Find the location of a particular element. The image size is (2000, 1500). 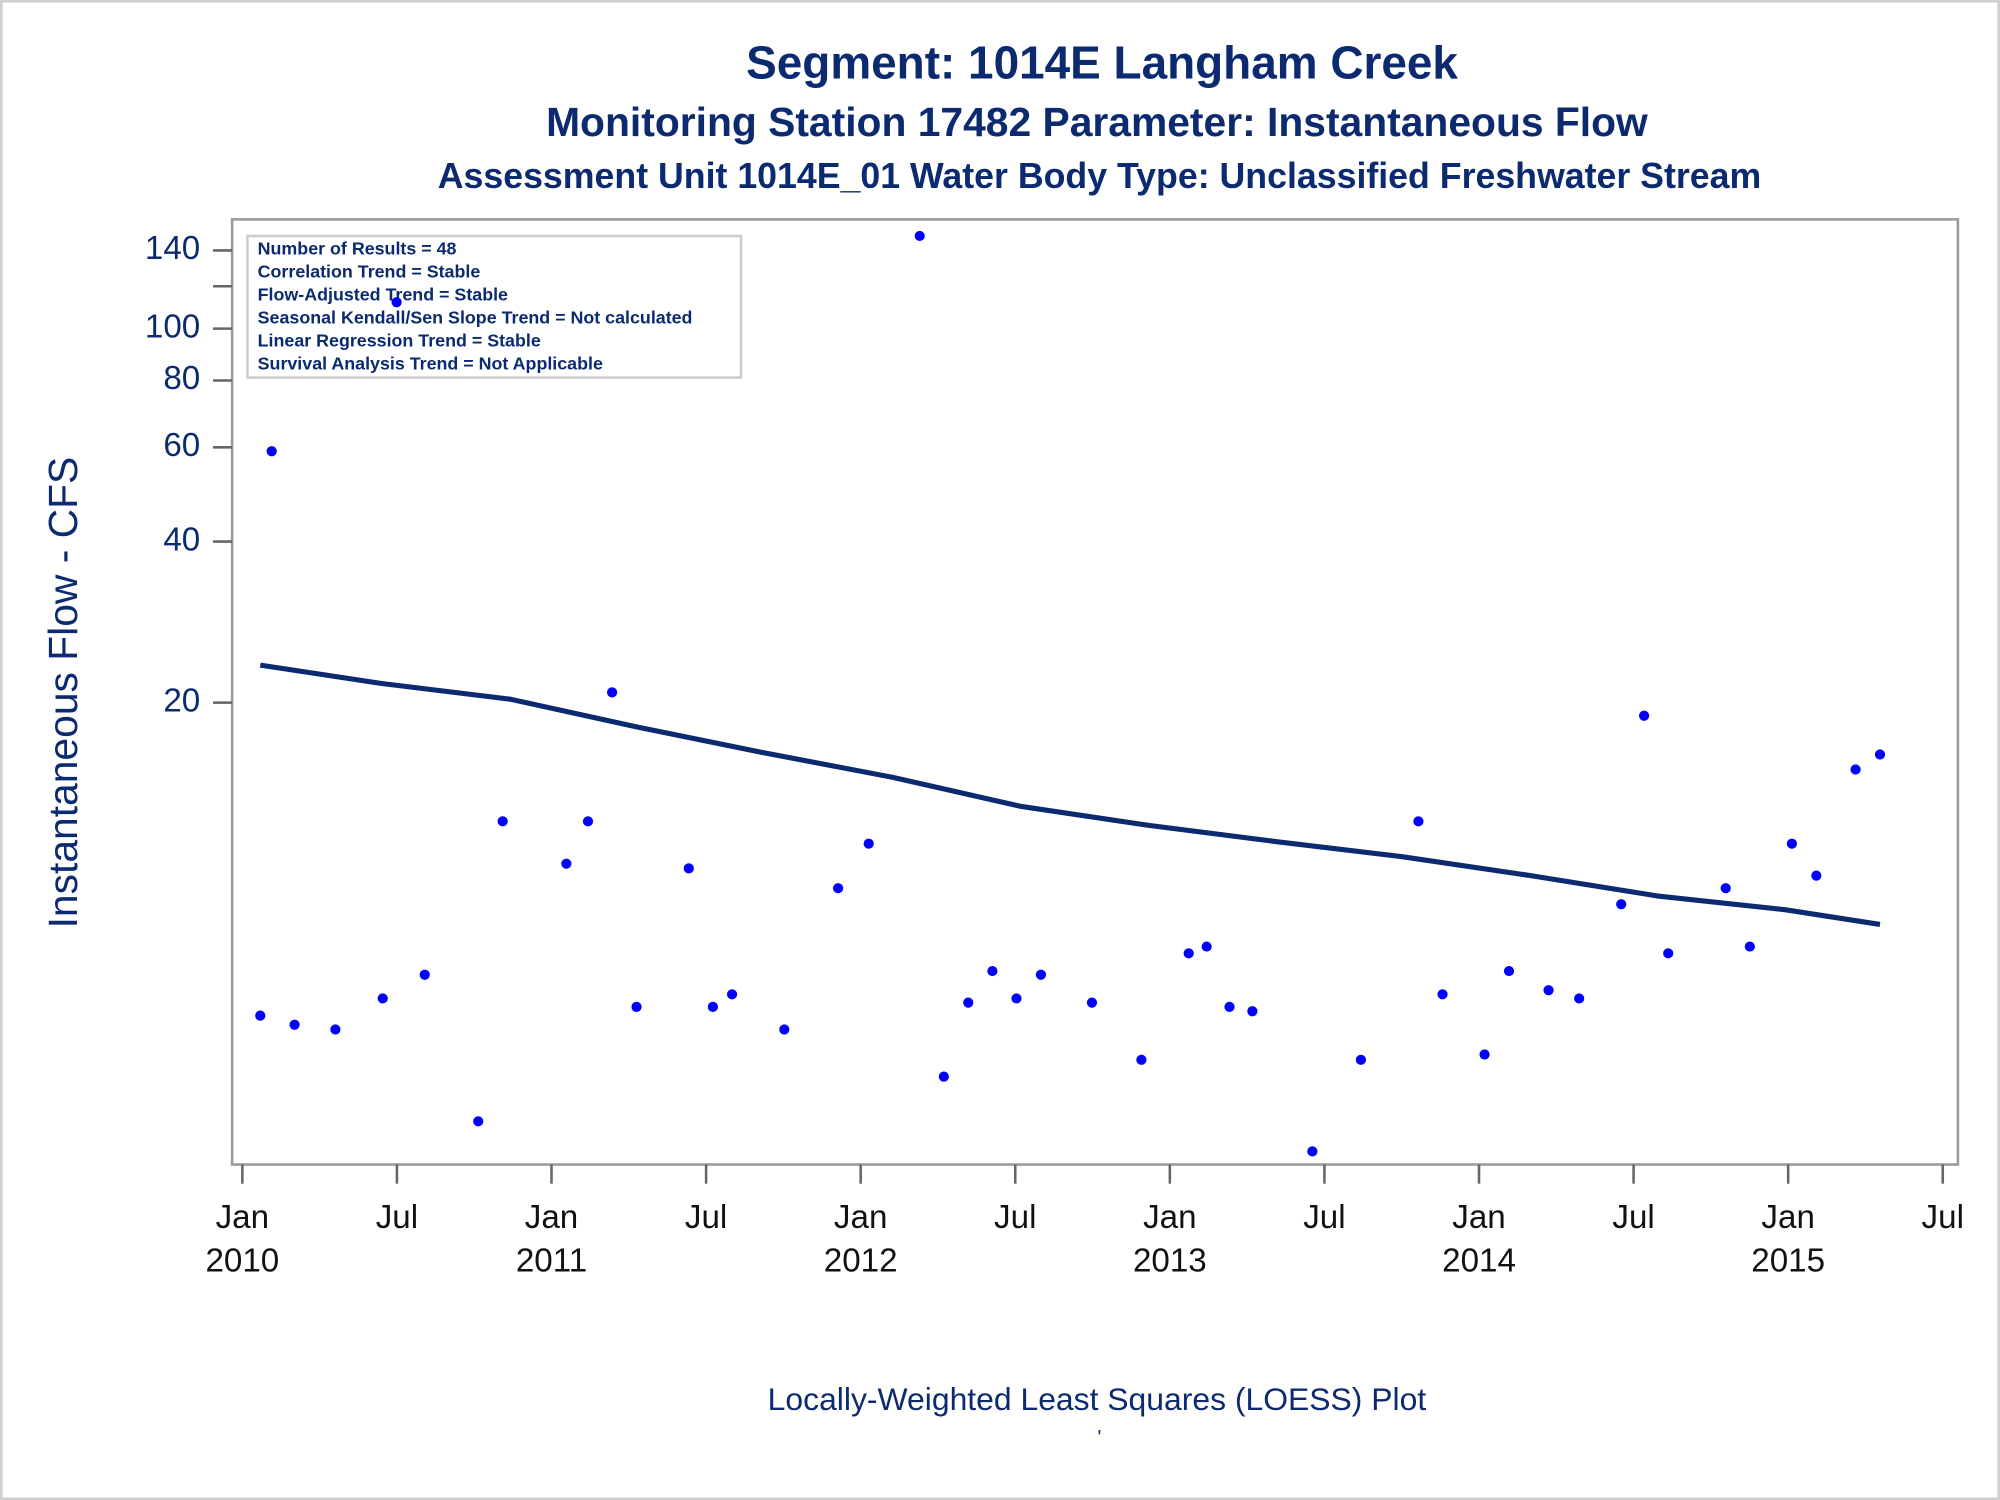

y-tick-label: 40 is located at coordinates (181, 539).